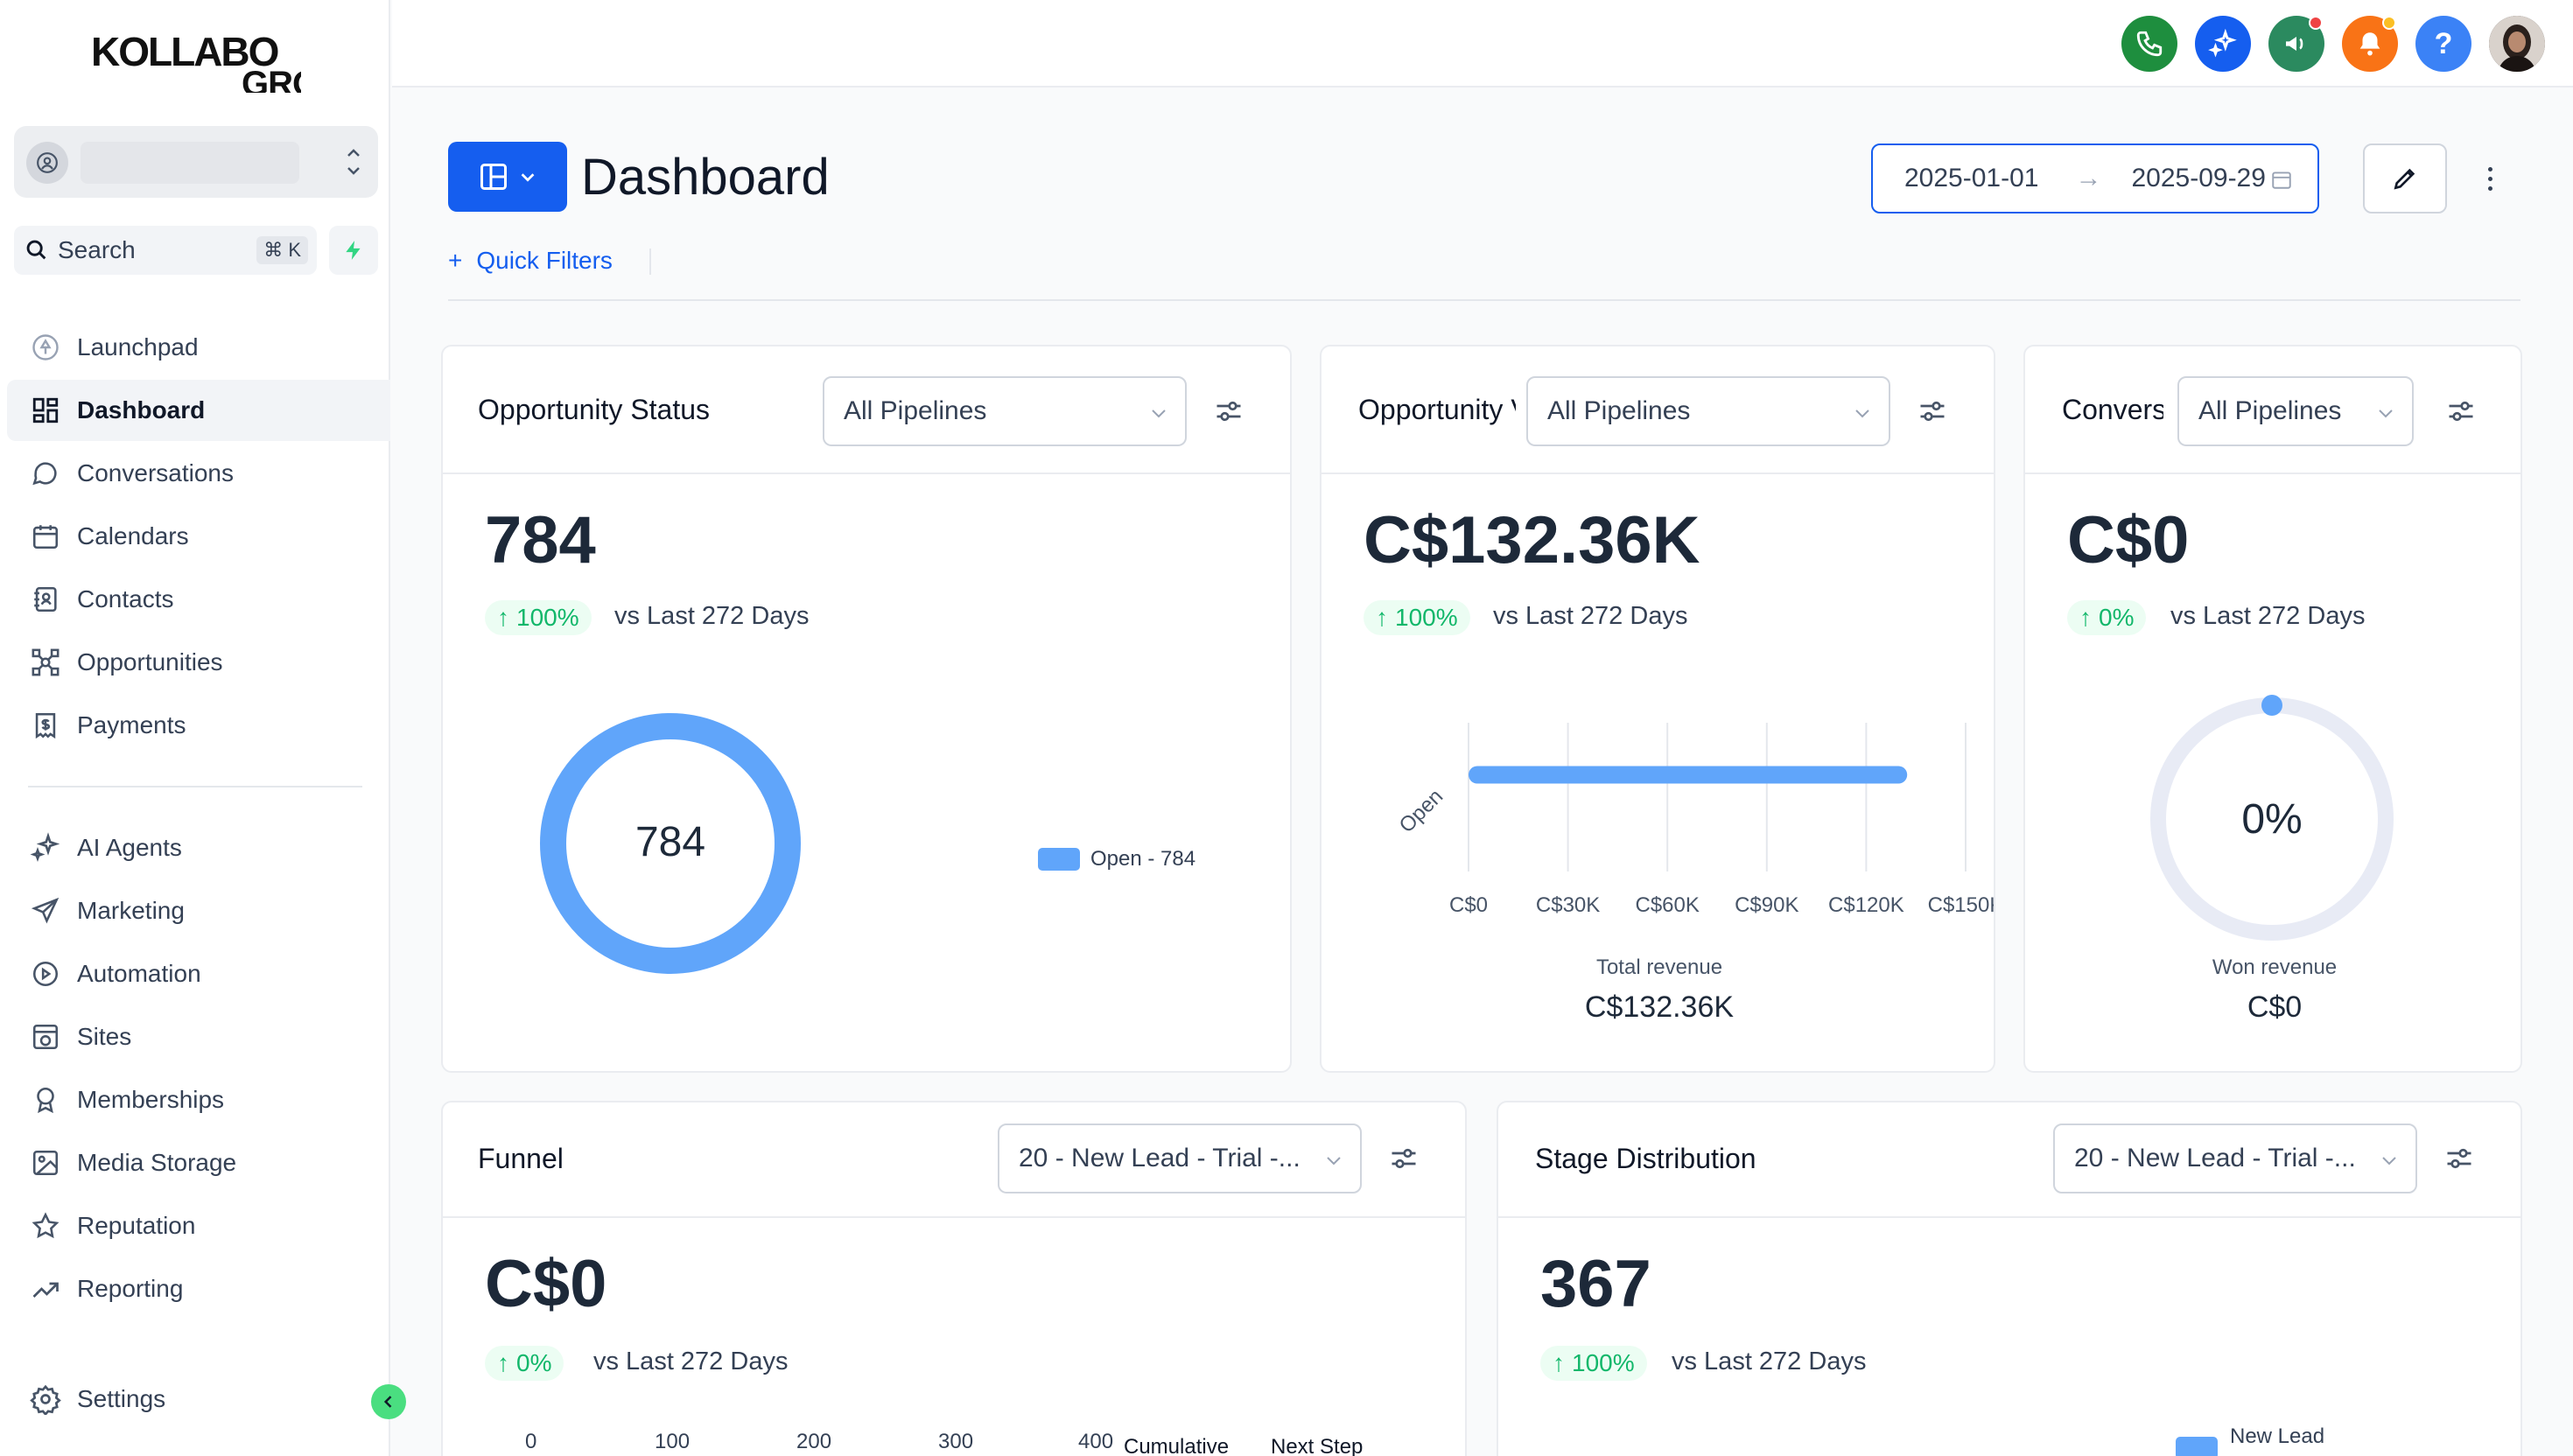 Image resolution: width=2573 pixels, height=1456 pixels. I want to click on card-header: Opportunity Status All Pipelines, so click(866, 410).